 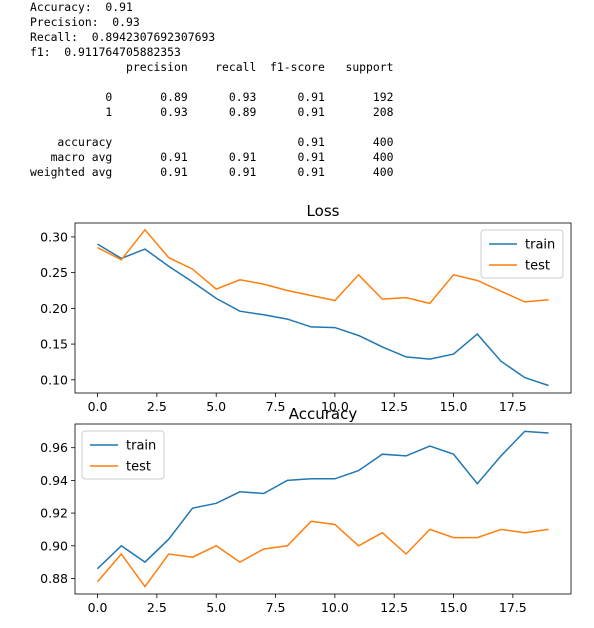 I want to click on y-tick-label: 0.90, so click(x=54, y=545).